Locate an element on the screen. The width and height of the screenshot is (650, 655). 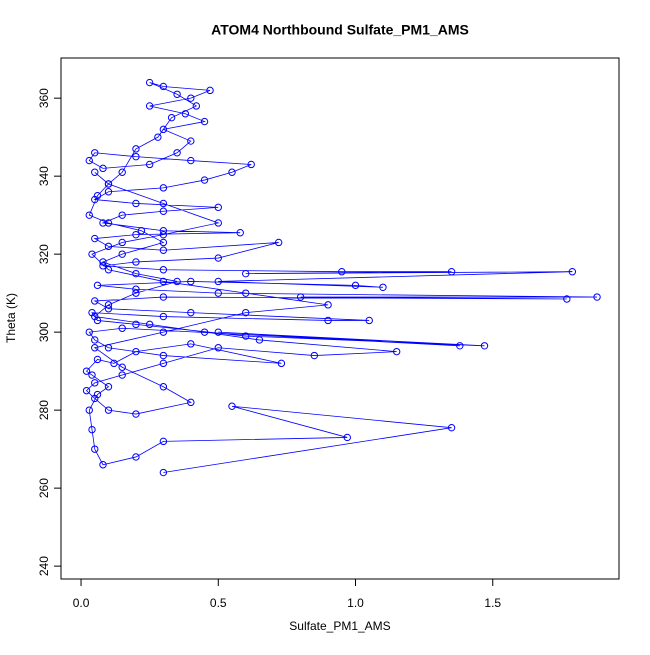
x-tick-label: 0.0 is located at coordinates (81, 603).